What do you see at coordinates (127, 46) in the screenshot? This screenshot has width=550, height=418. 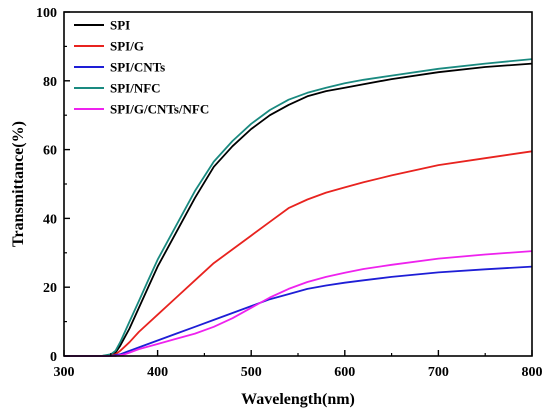 I see `legend-label-spi-g: SPI/G` at bounding box center [127, 46].